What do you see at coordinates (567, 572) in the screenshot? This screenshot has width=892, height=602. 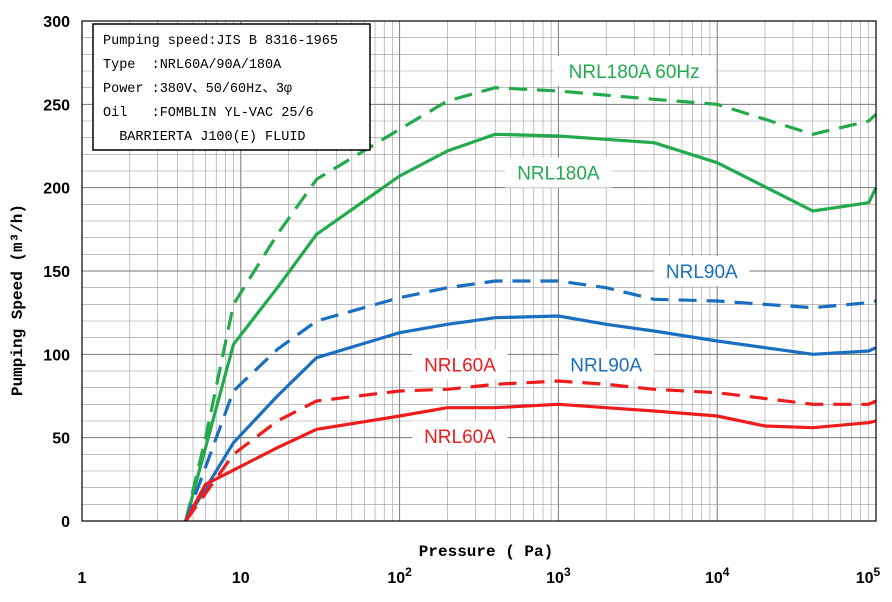 I see `x-tick-exponent: 3` at bounding box center [567, 572].